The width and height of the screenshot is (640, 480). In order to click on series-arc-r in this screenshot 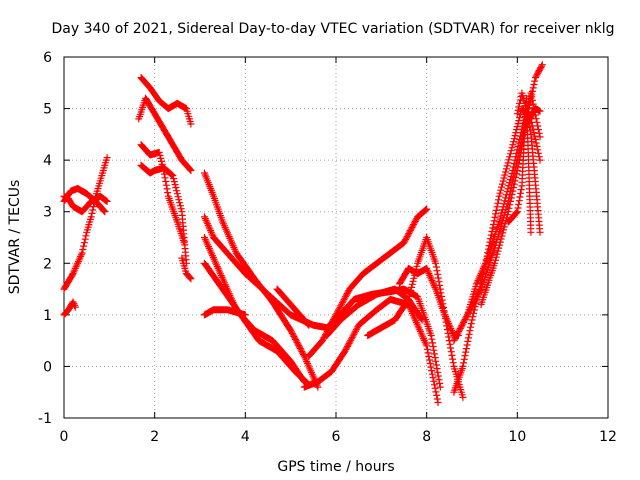, I will do `click(388, 338)`.